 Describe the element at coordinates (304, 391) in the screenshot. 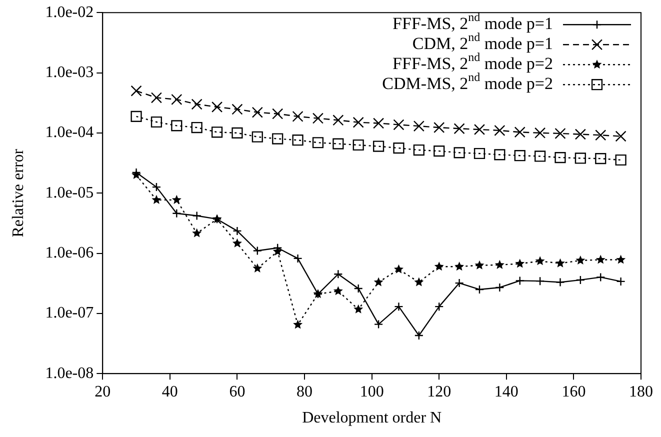

I see `x-tick-label: 80` at that location.